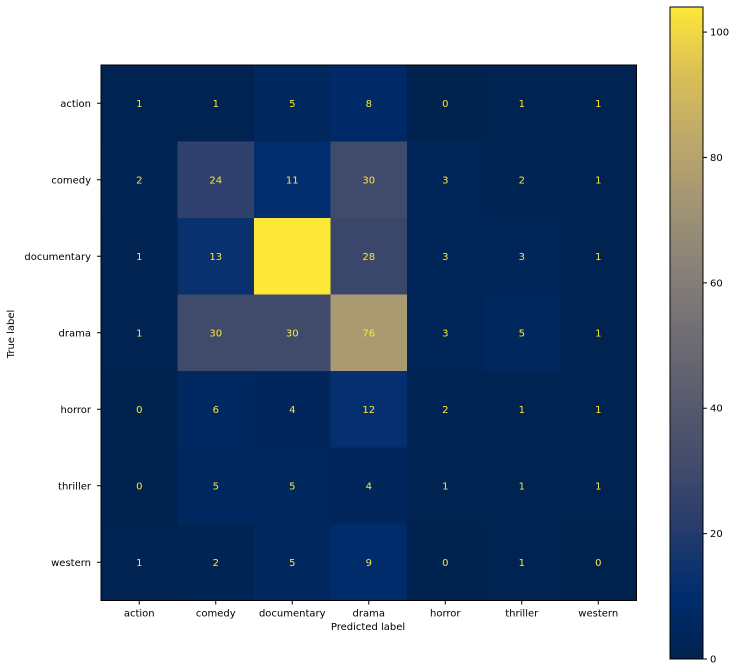  What do you see at coordinates (215, 257) in the screenshot?
I see `cell-value: 13` at bounding box center [215, 257].